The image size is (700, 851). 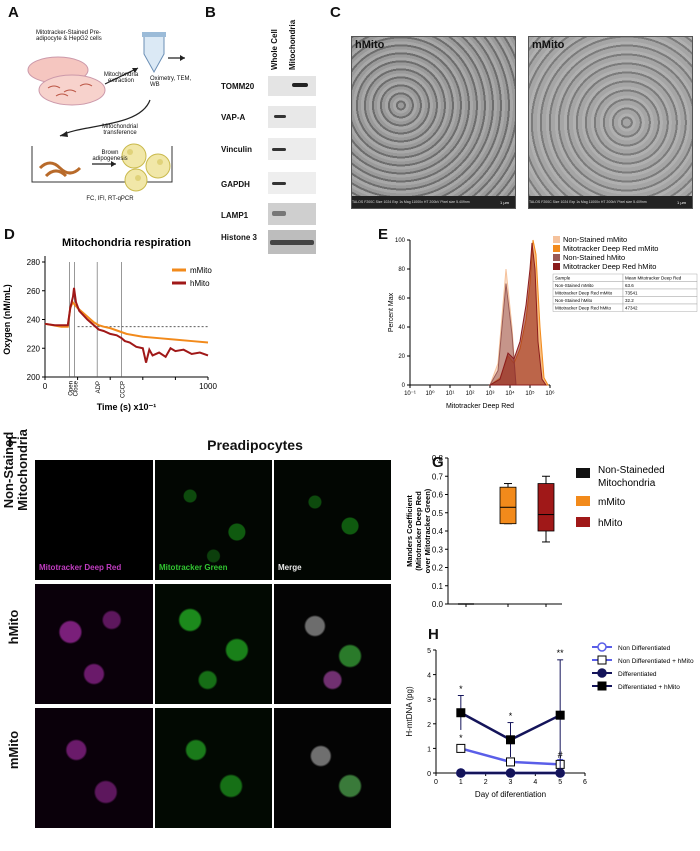 I want to click on chart-d-series-line, so click(x=126, y=325).